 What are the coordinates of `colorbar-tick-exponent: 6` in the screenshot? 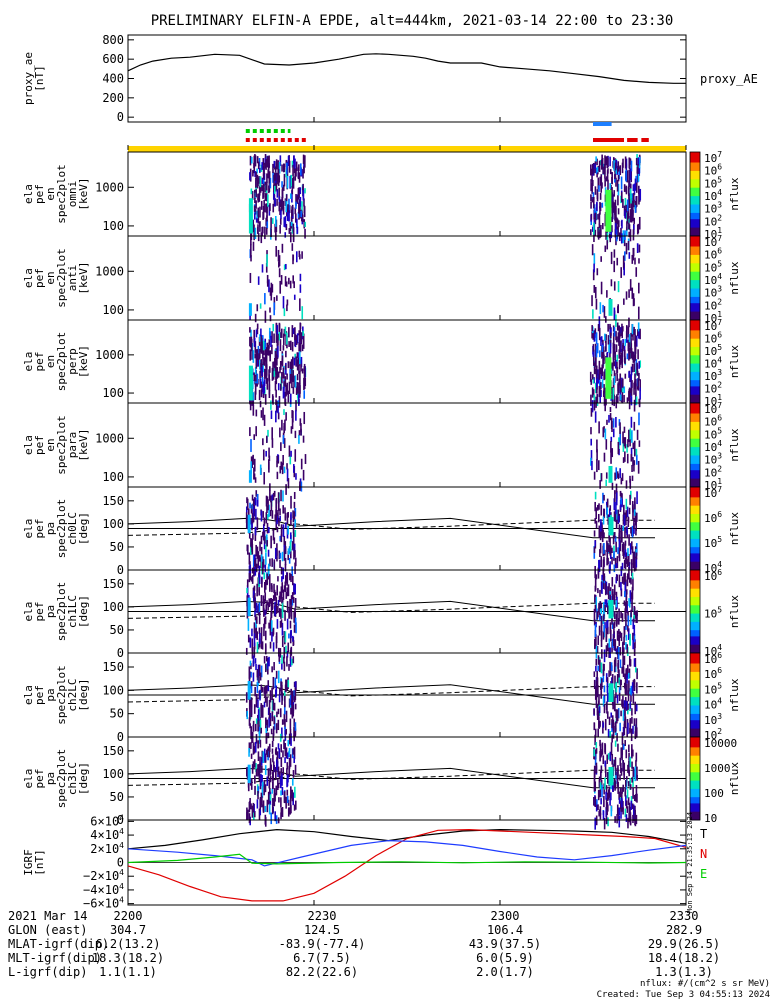 It's located at (719, 572).